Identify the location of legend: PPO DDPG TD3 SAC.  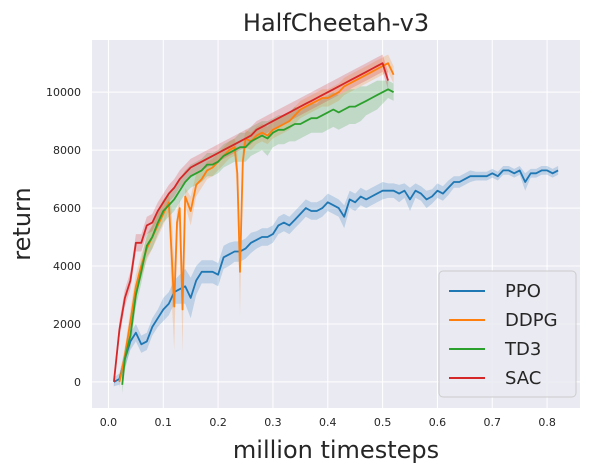
(507, 334).